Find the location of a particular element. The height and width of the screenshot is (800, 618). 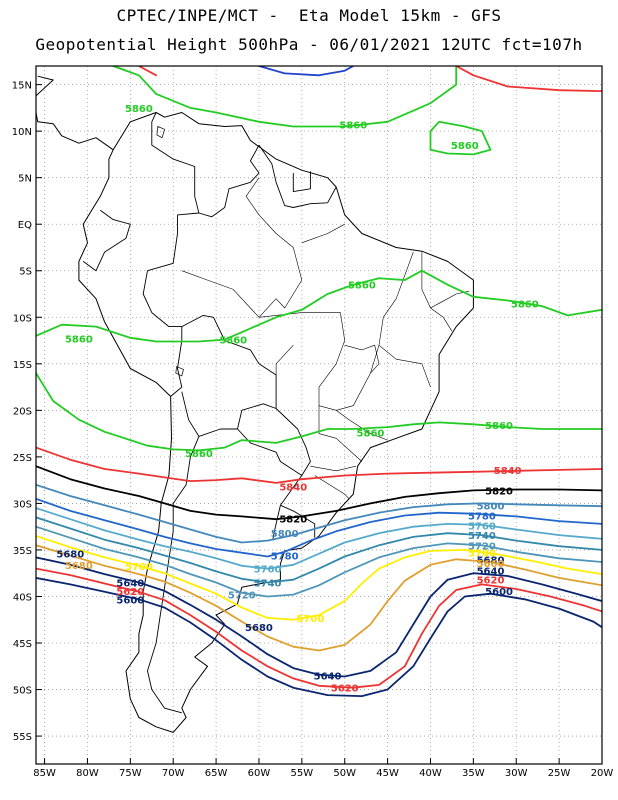

tick-label-x: 35W is located at coordinates (473, 773).